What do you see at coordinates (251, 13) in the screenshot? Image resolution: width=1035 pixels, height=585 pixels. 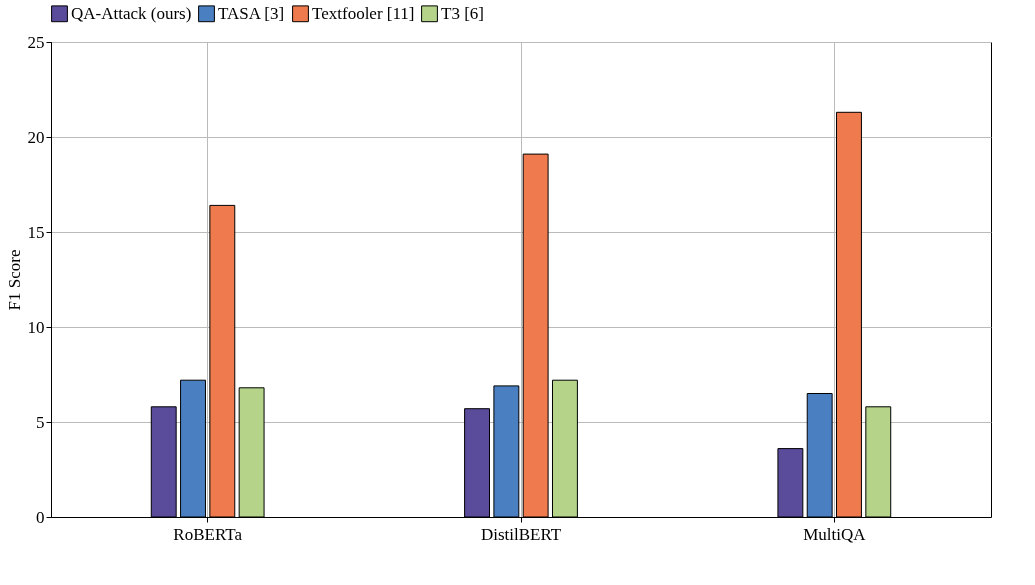 I see `legend-label: TASA [3]` at bounding box center [251, 13].